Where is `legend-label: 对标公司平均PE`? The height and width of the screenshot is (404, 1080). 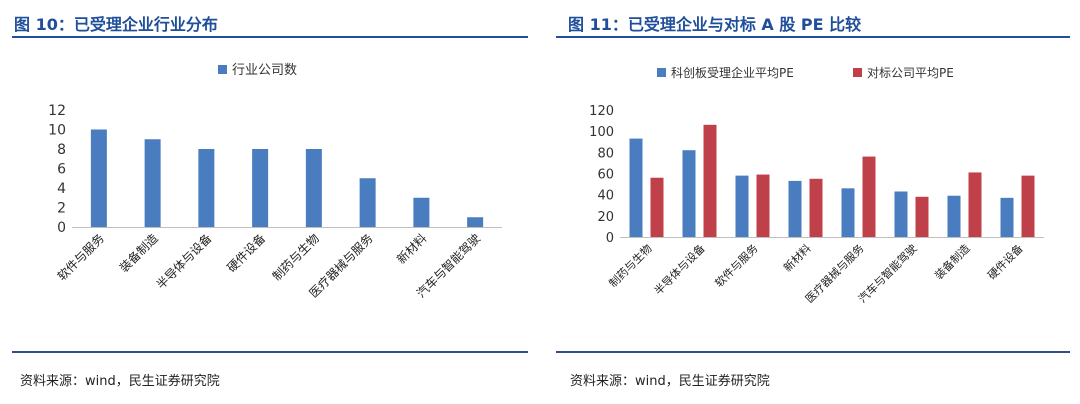
legend-label: 对标公司平均PE is located at coordinates (910, 73).